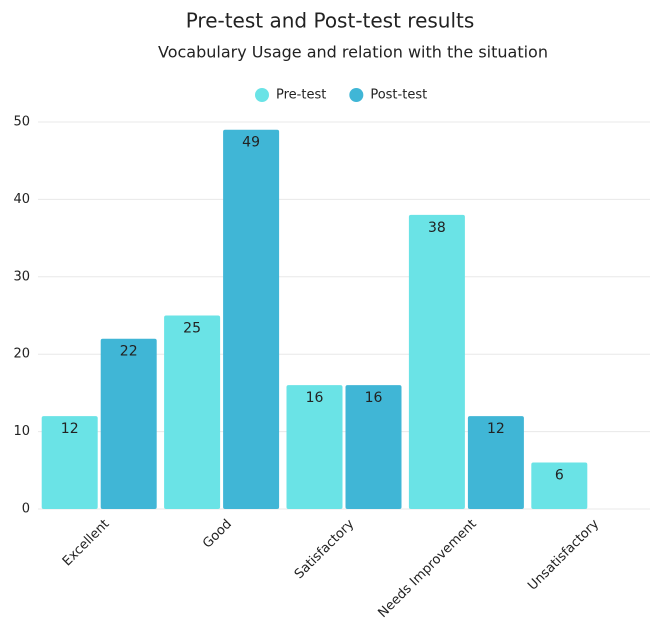 The height and width of the screenshot is (629, 656). What do you see at coordinates (428, 569) in the screenshot?
I see `x-tick-label: Needs Improvement` at bounding box center [428, 569].